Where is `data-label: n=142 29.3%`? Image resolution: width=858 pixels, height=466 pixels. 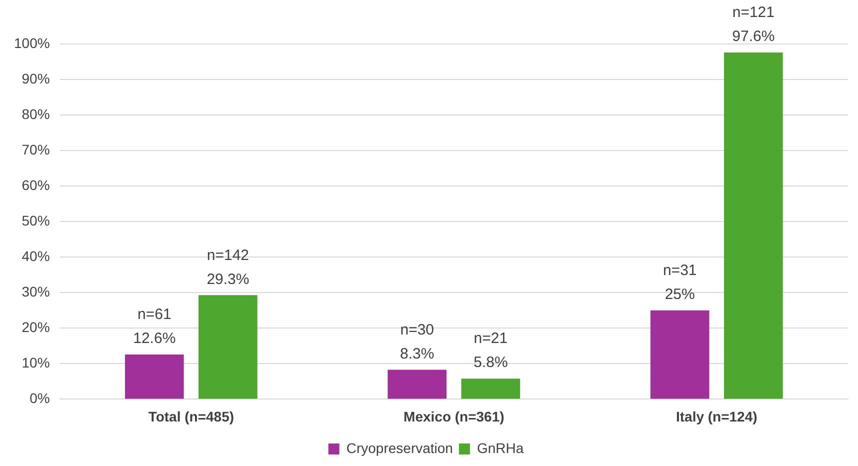
data-label: n=142 29.3% is located at coordinates (228, 267).